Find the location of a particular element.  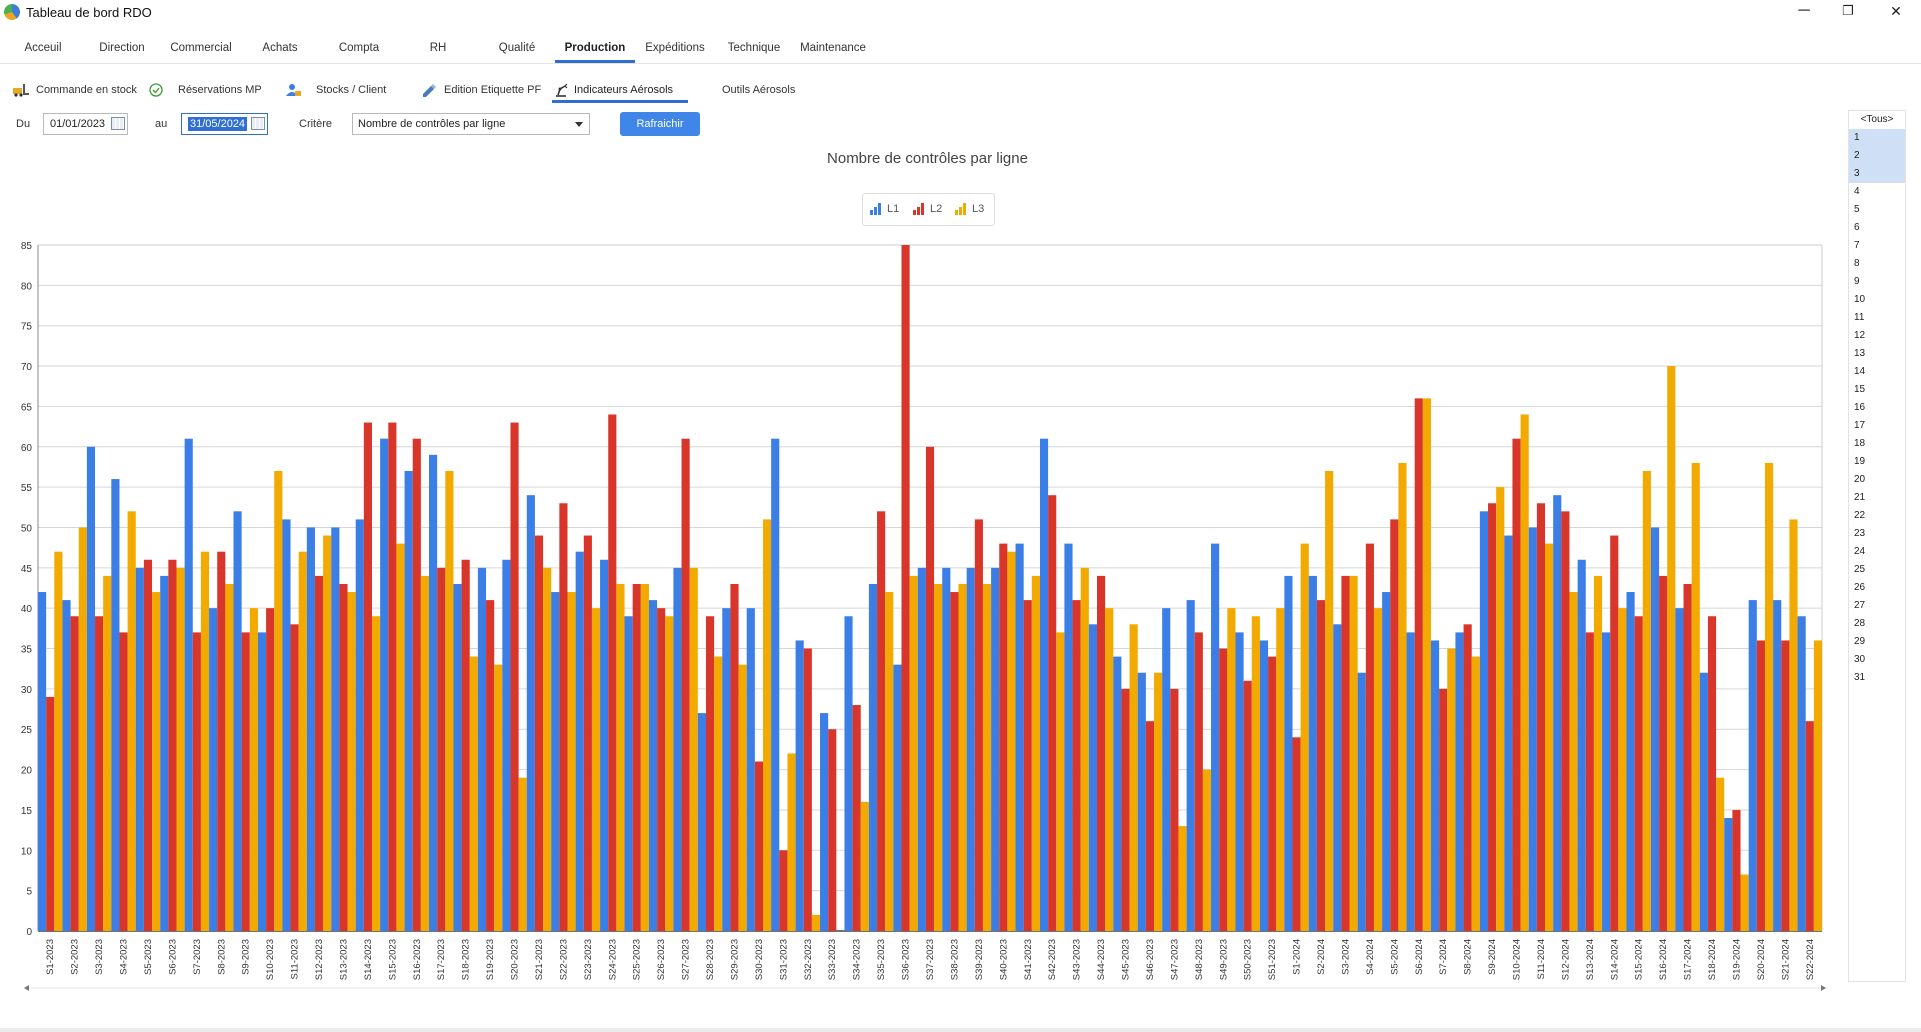

tab-expeditions: Expéditions is located at coordinates (675, 48).